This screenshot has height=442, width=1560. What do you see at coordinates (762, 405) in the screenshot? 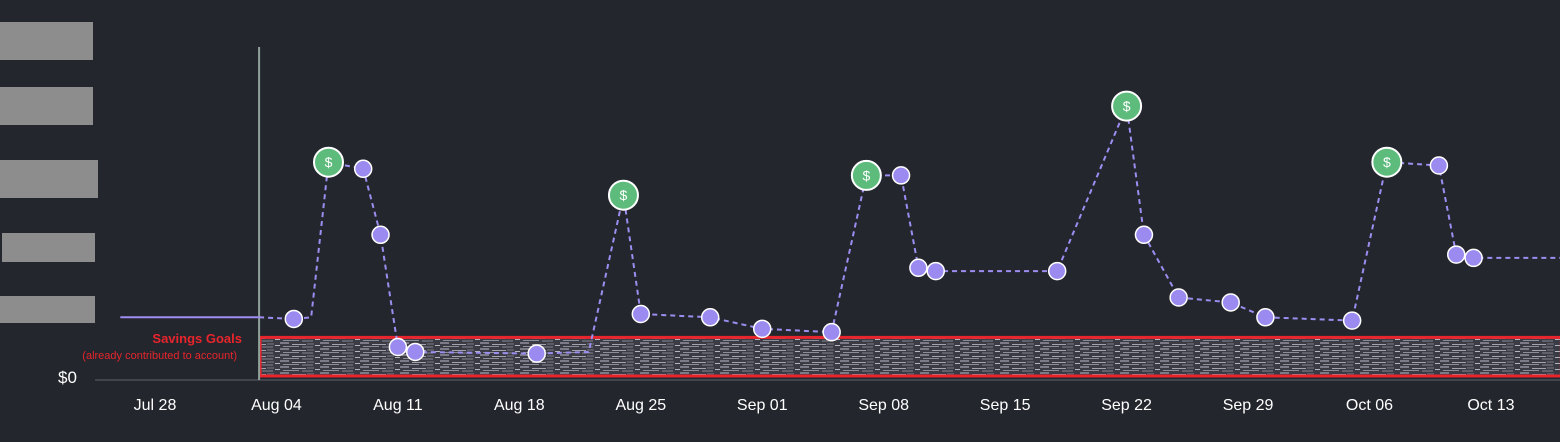
I see `x-tick-label: Sep 01` at bounding box center [762, 405].